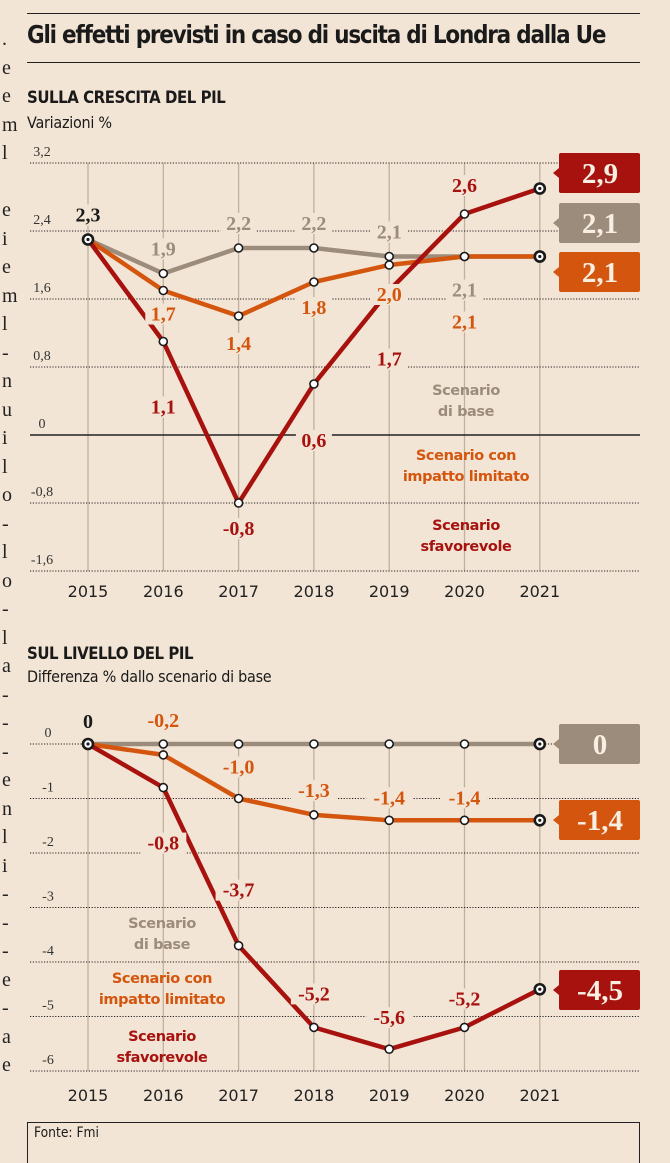  Describe the element at coordinates (48, 951) in the screenshot. I see `y-tick-label: -4` at that location.